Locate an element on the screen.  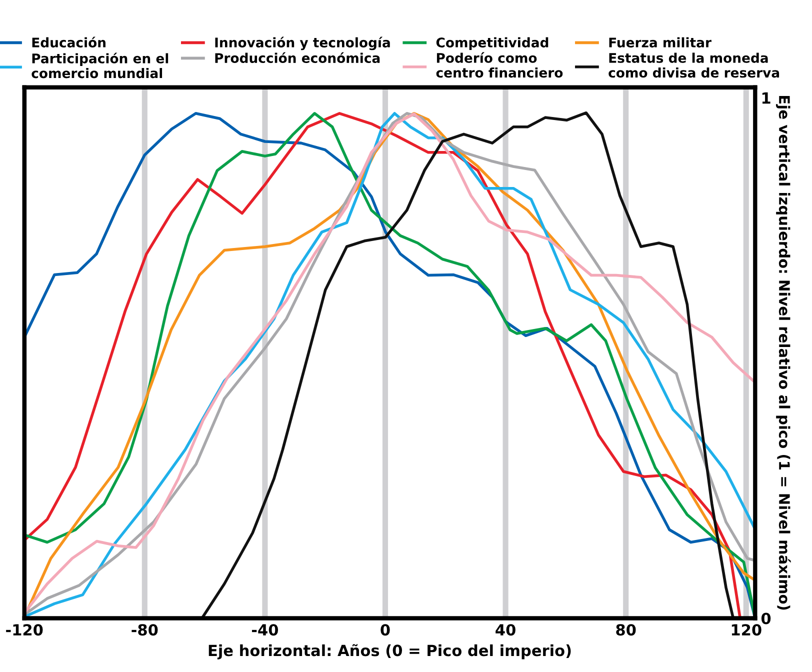
x-tick-label: -120 is located at coordinates (24, 630).